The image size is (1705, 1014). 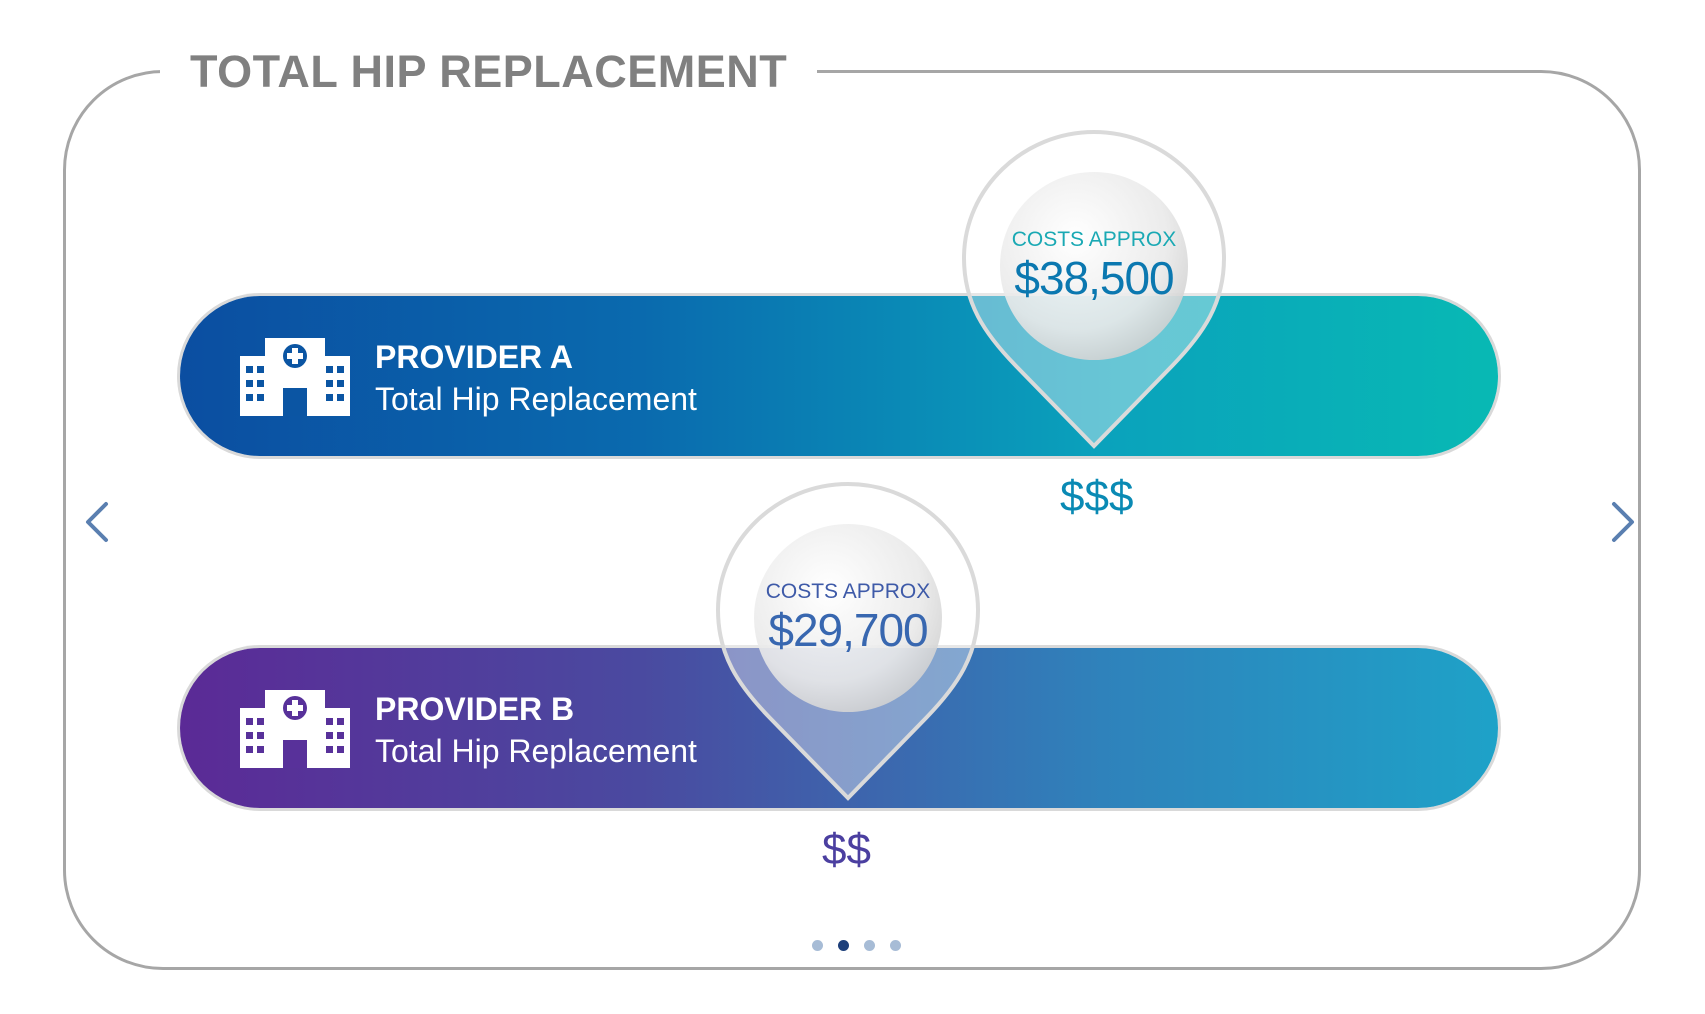 I want to click on cost-pin-b: COSTS APPROX $29,700, so click(x=848, y=645).